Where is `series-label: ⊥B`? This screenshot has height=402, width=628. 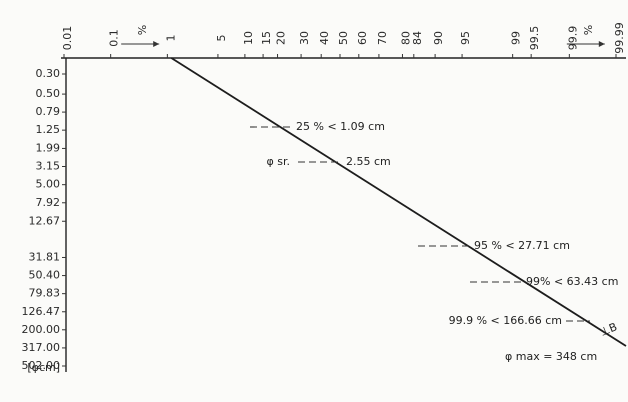 series-label: ⊥B is located at coordinates (608, 329).